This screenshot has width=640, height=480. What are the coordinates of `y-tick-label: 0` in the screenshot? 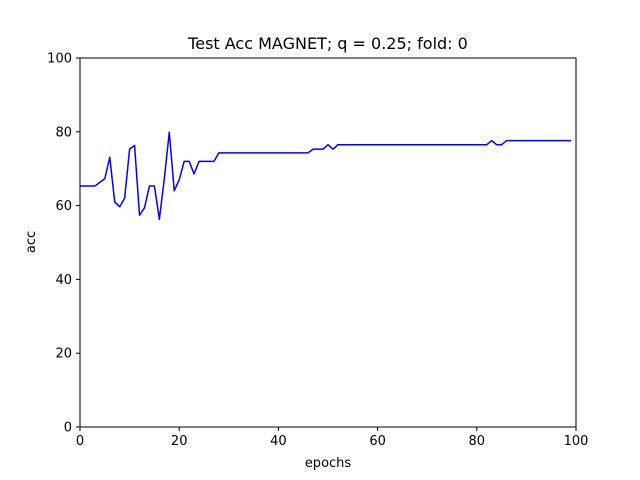 It's located at (68, 428).